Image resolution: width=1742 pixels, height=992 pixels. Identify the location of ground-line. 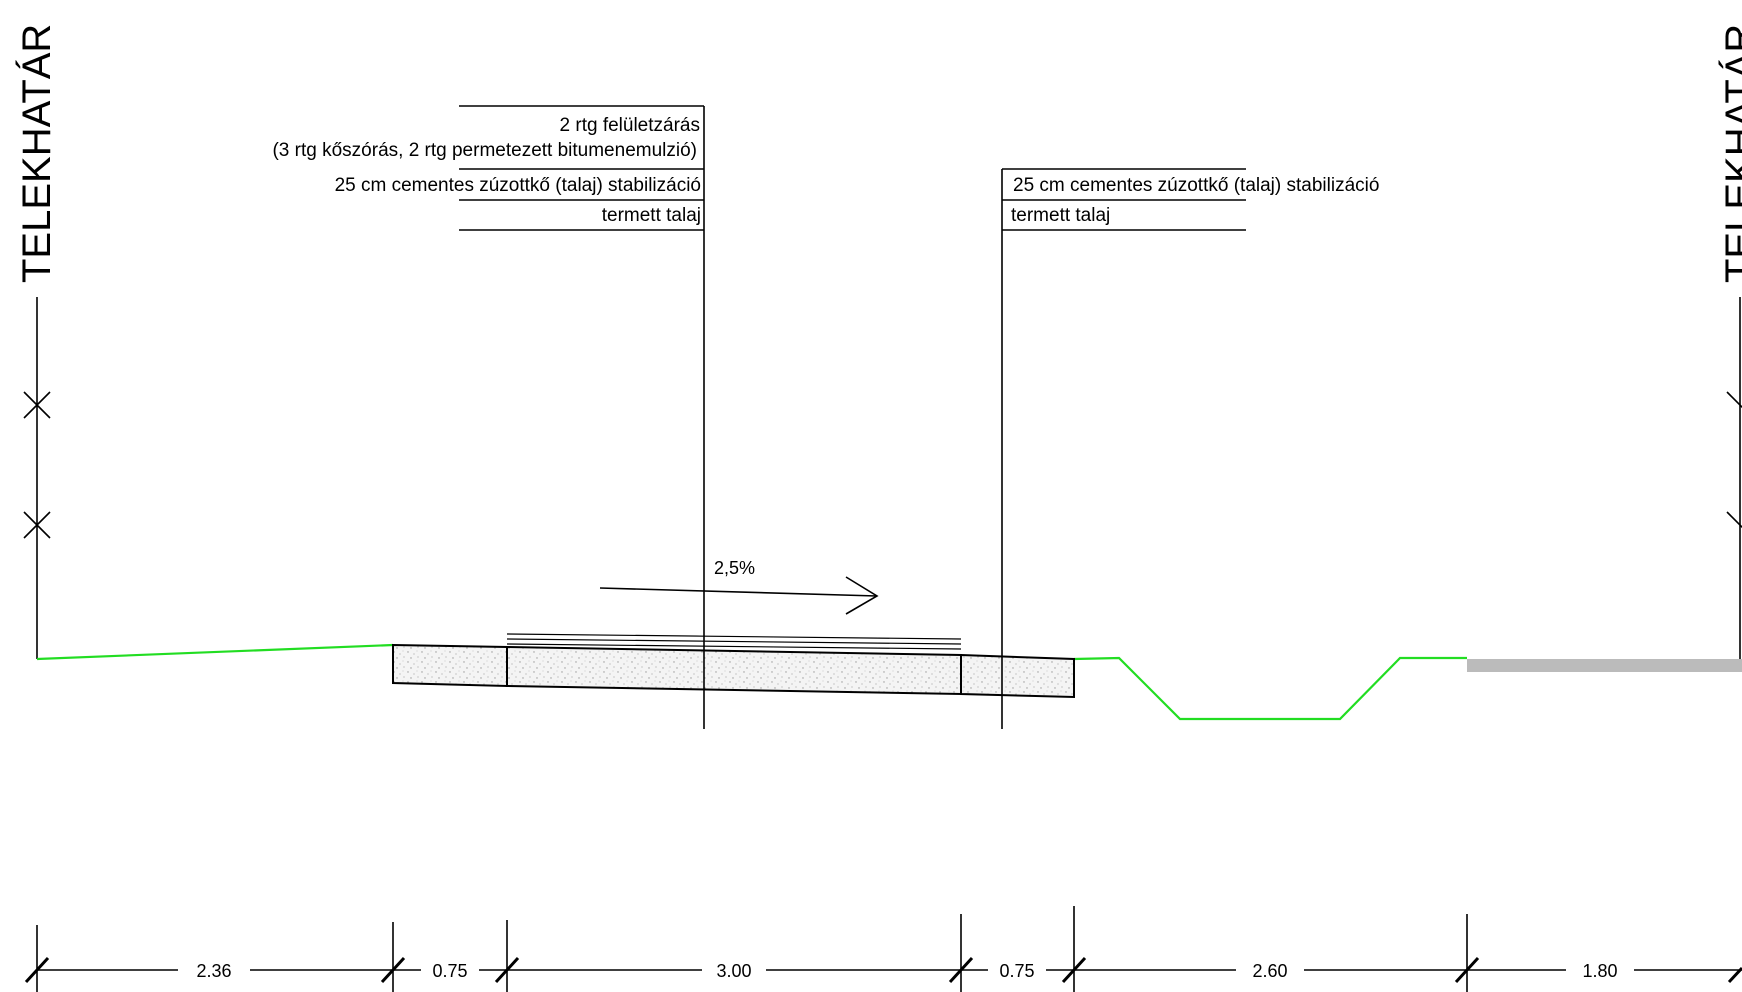
(751, 682).